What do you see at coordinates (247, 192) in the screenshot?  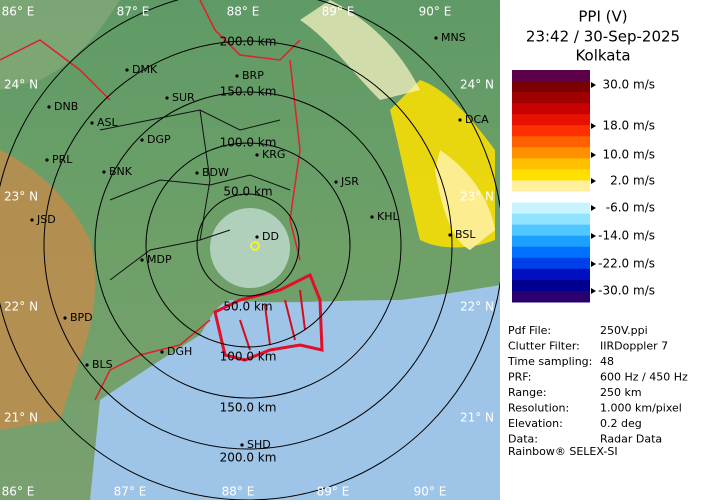 I see `range-label: 50.0 km` at bounding box center [247, 192].